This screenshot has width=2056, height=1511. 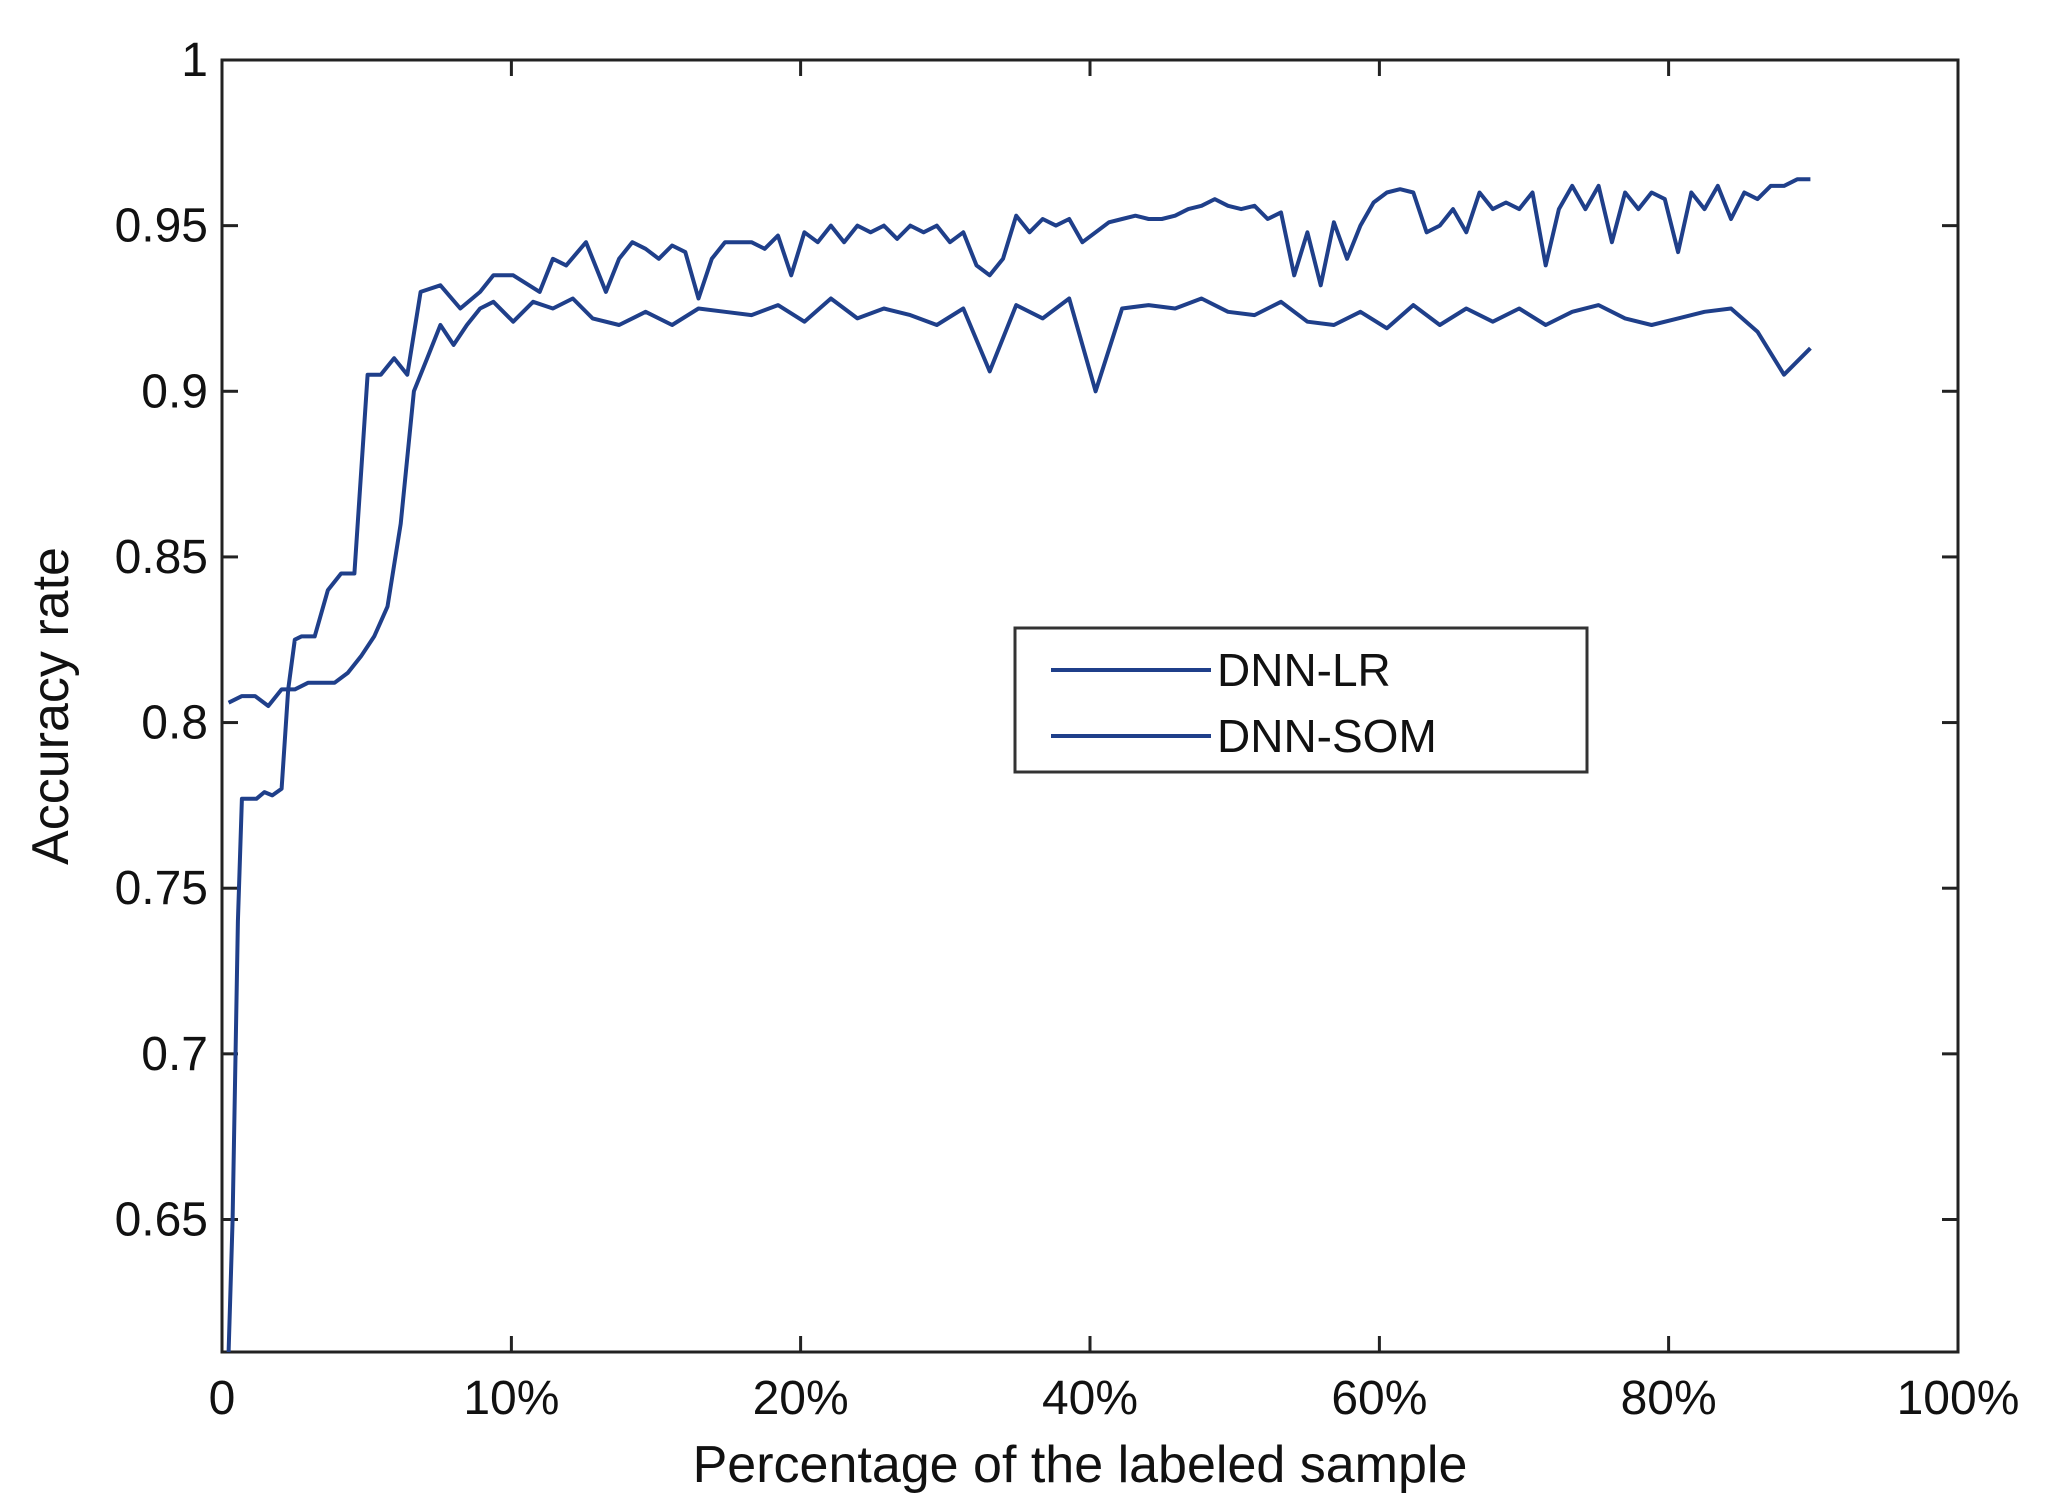 I want to click on y-tick-label: 0.7, so click(x=174, y=1054).